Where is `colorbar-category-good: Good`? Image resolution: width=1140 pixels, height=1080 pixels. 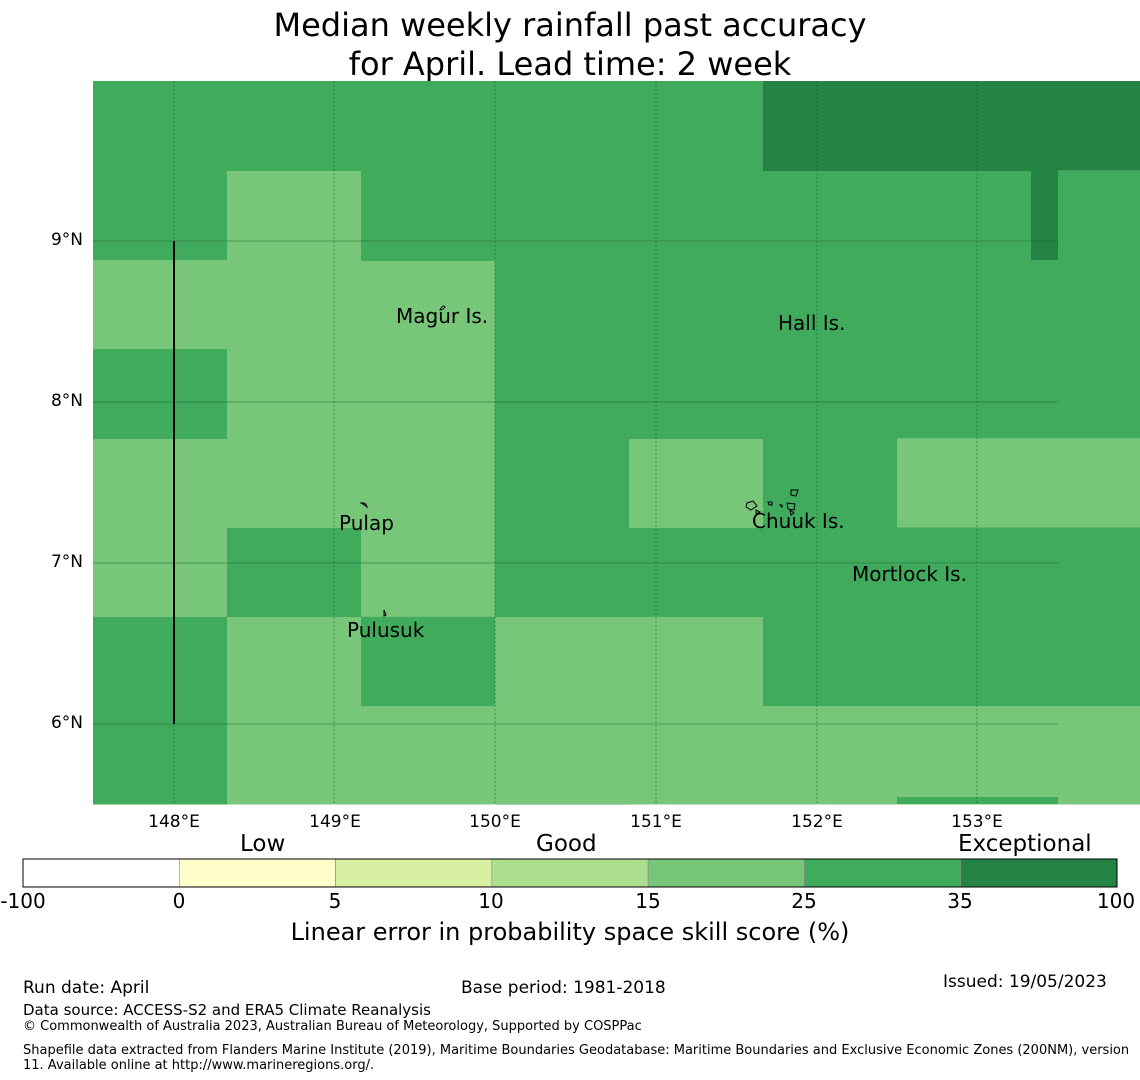 colorbar-category-good: Good is located at coordinates (566, 844).